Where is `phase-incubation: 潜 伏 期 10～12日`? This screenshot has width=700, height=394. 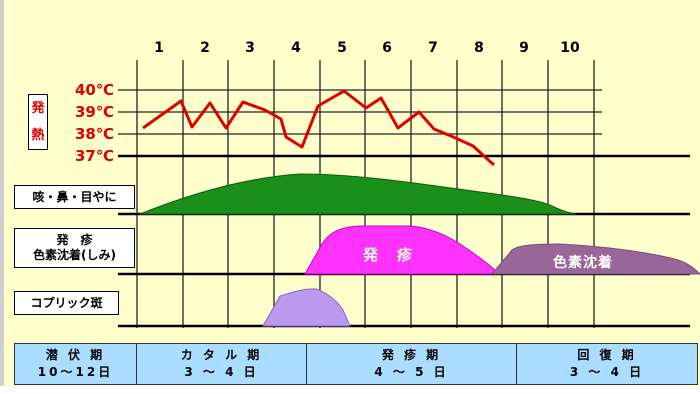
phase-incubation: 潜 伏 期 10～12日 is located at coordinates (76, 364).